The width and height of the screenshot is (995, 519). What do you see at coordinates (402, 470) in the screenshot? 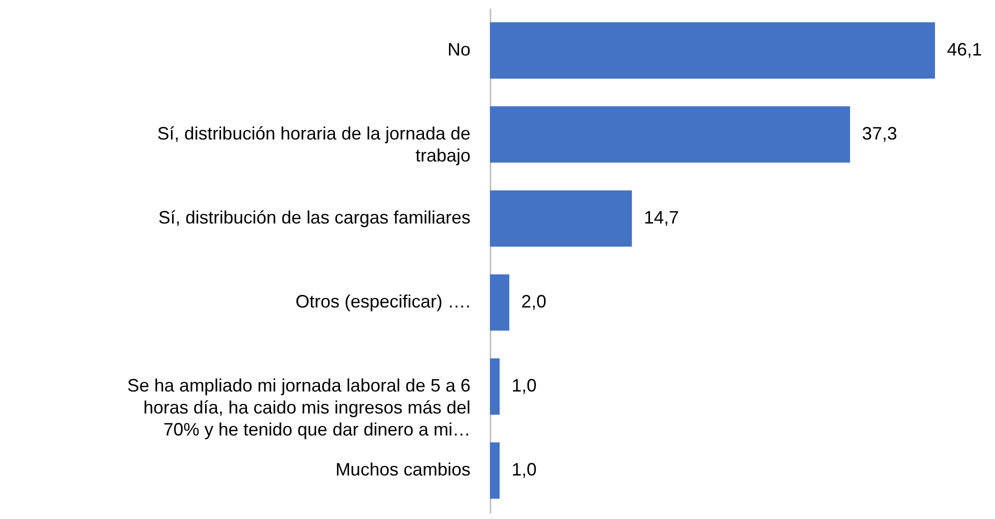
I see `y-tick-label: Muchos cambios` at bounding box center [402, 470].